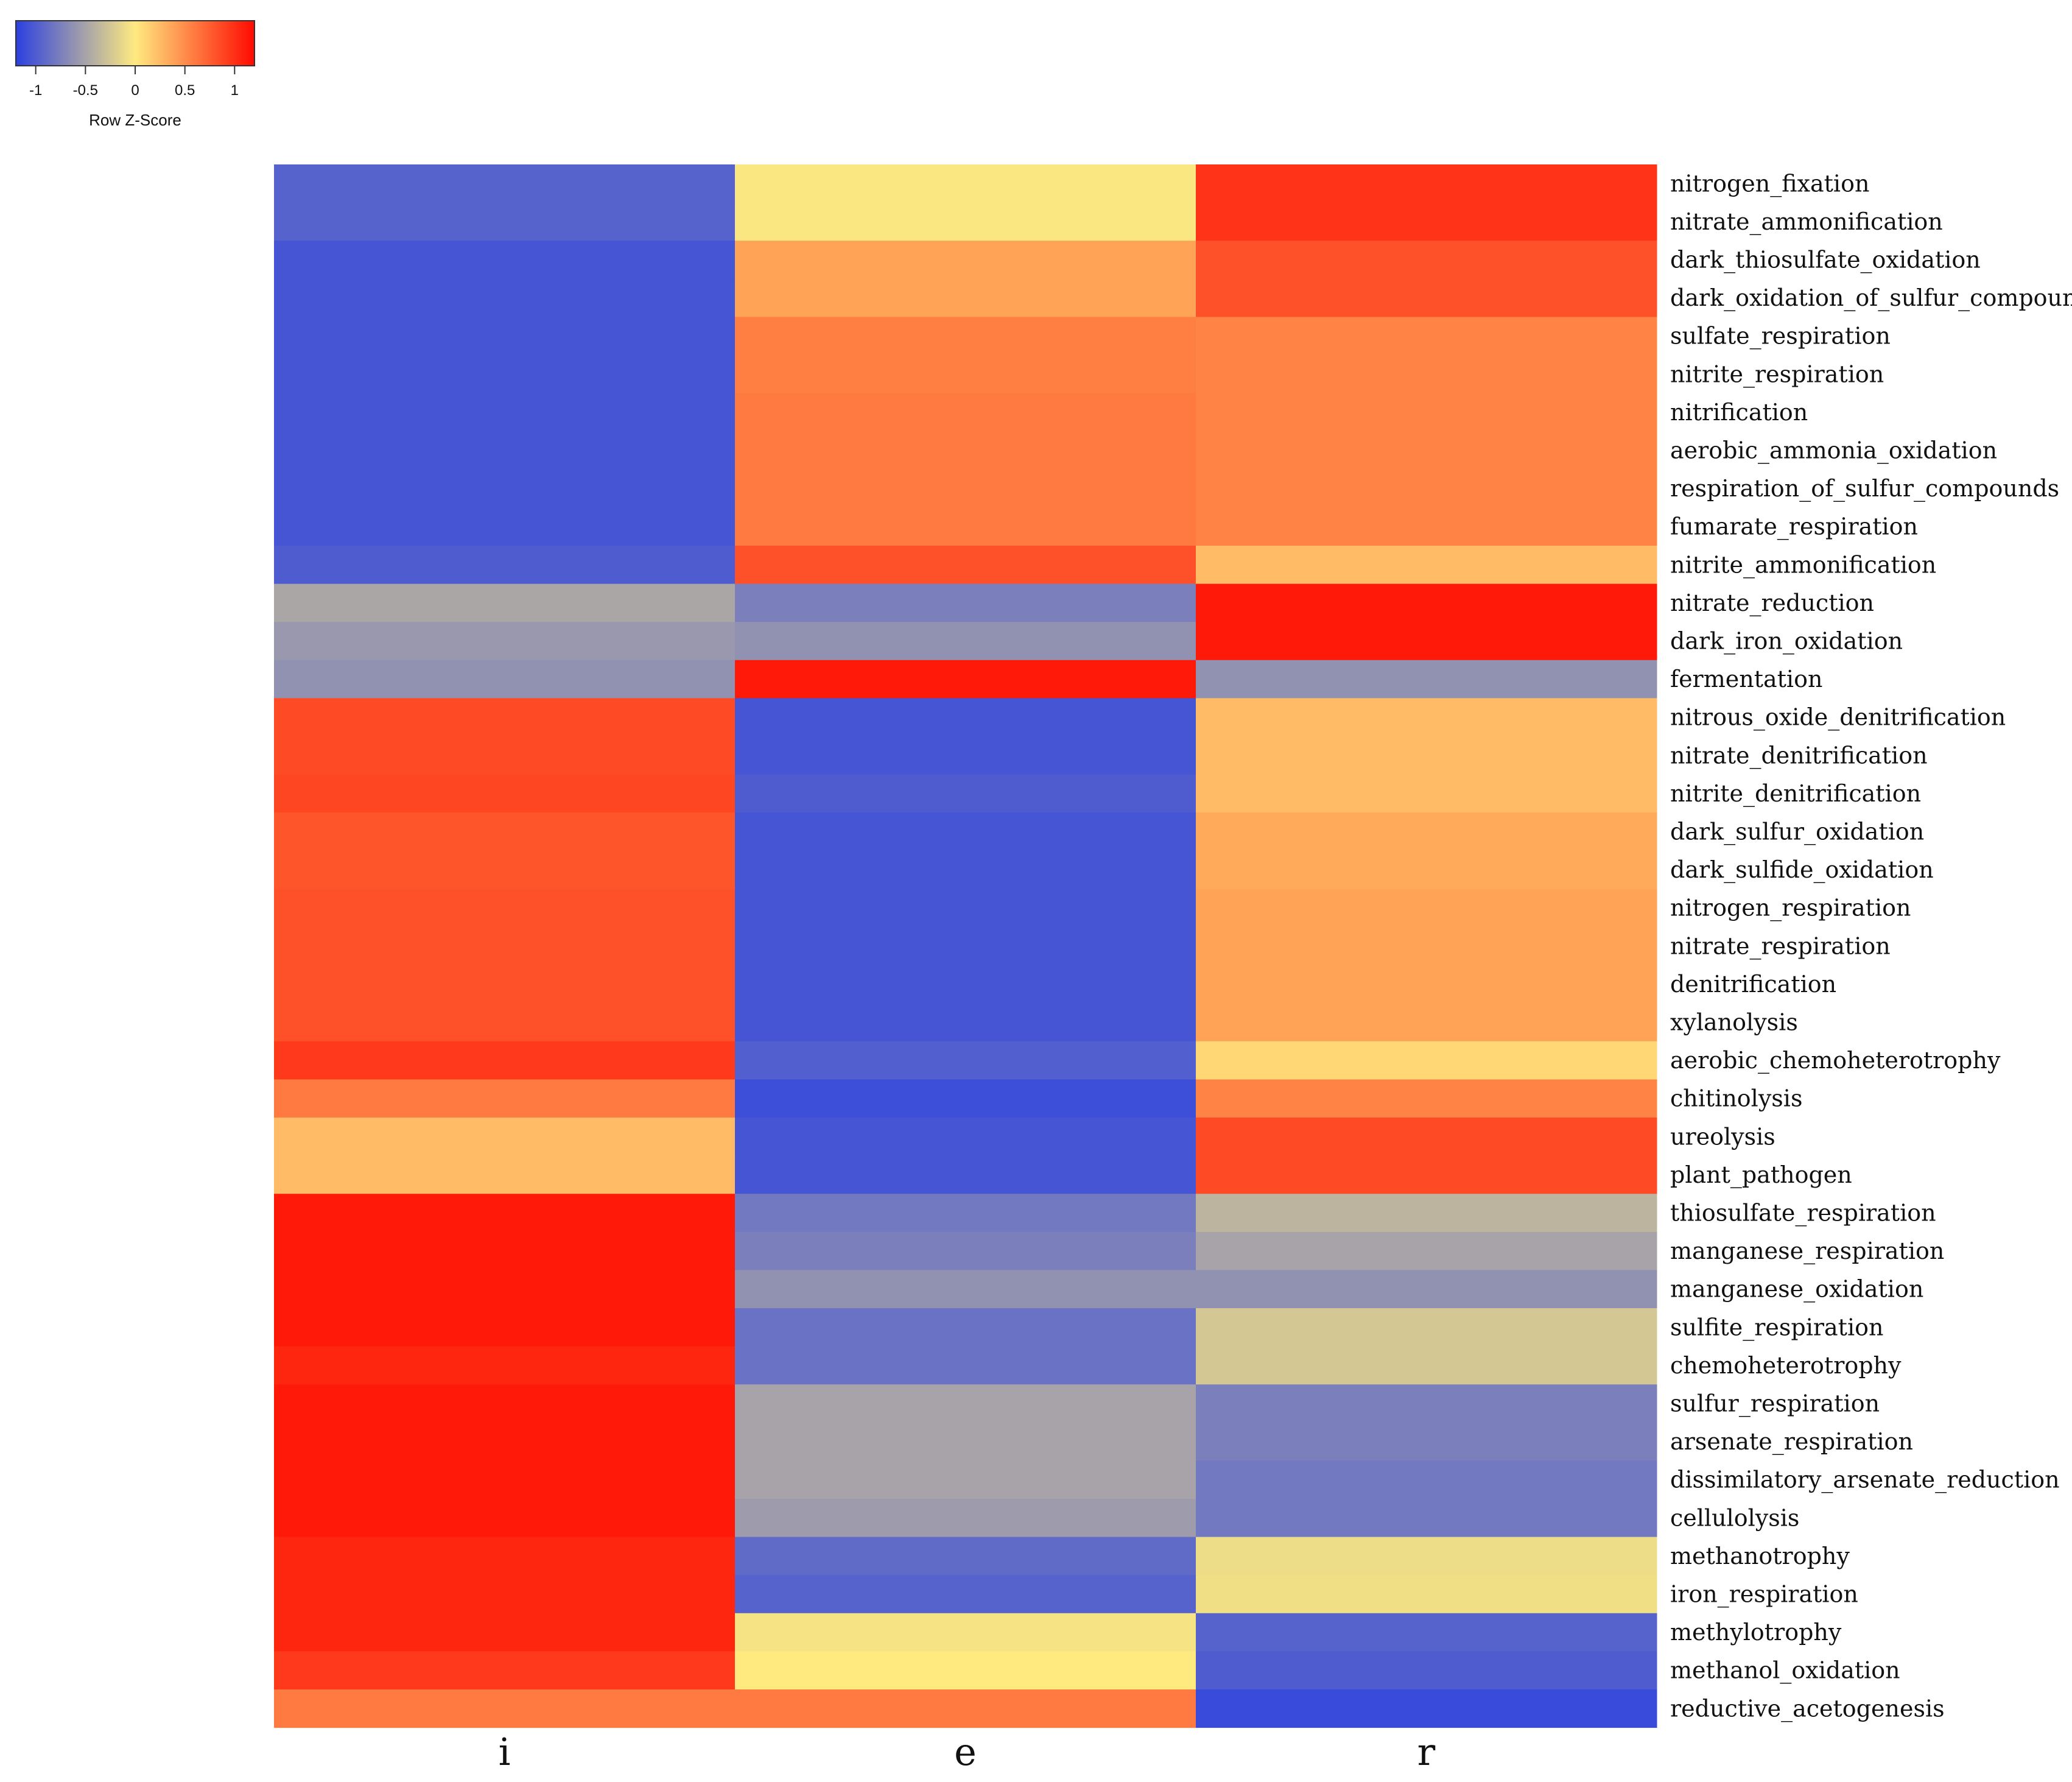 This screenshot has height=1782, width=2072. I want to click on row-label: manganese_oxidation, so click(1797, 1289).